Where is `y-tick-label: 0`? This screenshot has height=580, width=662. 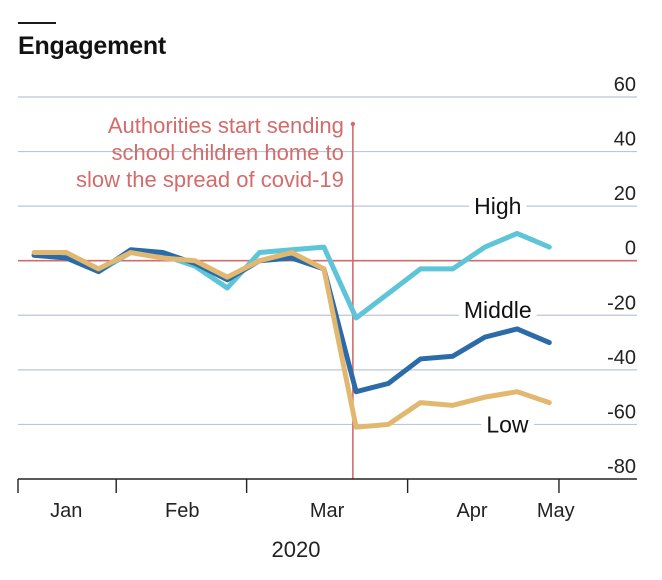
y-tick-label: 0 is located at coordinates (630, 249).